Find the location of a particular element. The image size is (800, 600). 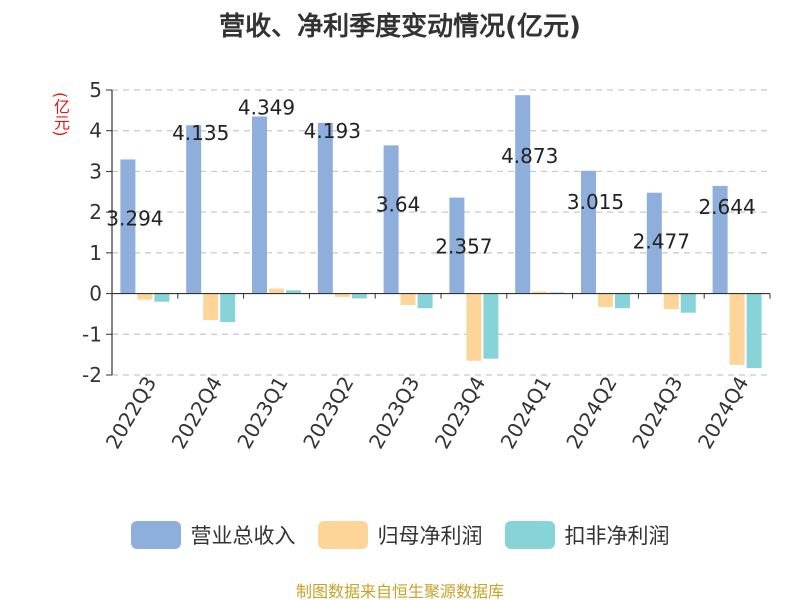

data-label-revenue: 3.294 is located at coordinates (134, 218).